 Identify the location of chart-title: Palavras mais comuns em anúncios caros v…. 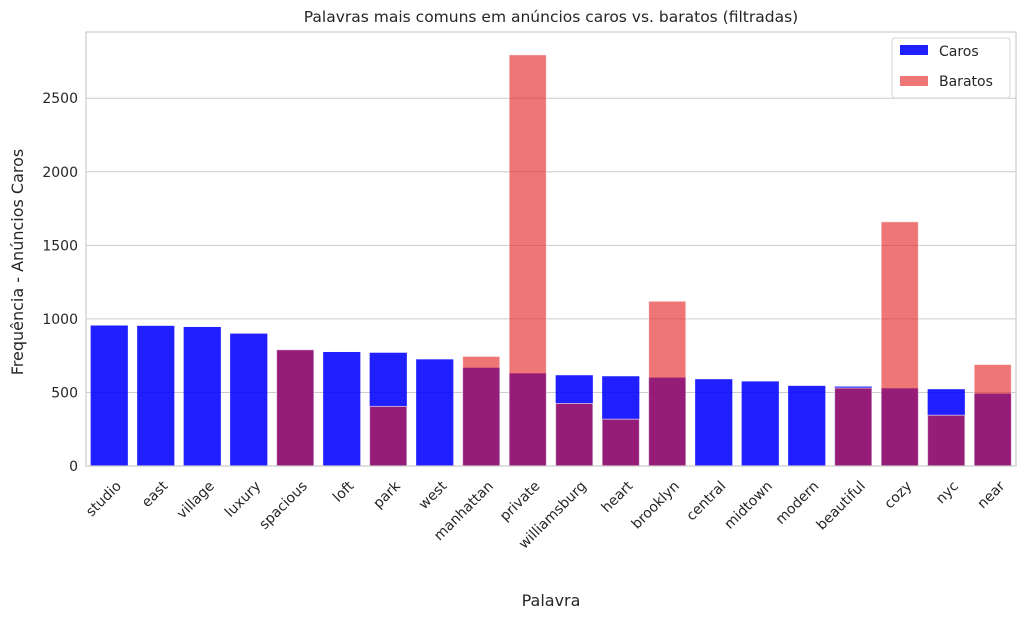
(551, 17).